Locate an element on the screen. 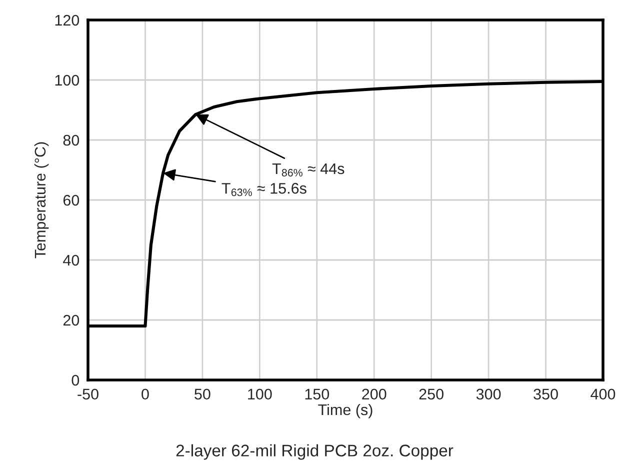  y-tick-label: 120 is located at coordinates (67, 20).